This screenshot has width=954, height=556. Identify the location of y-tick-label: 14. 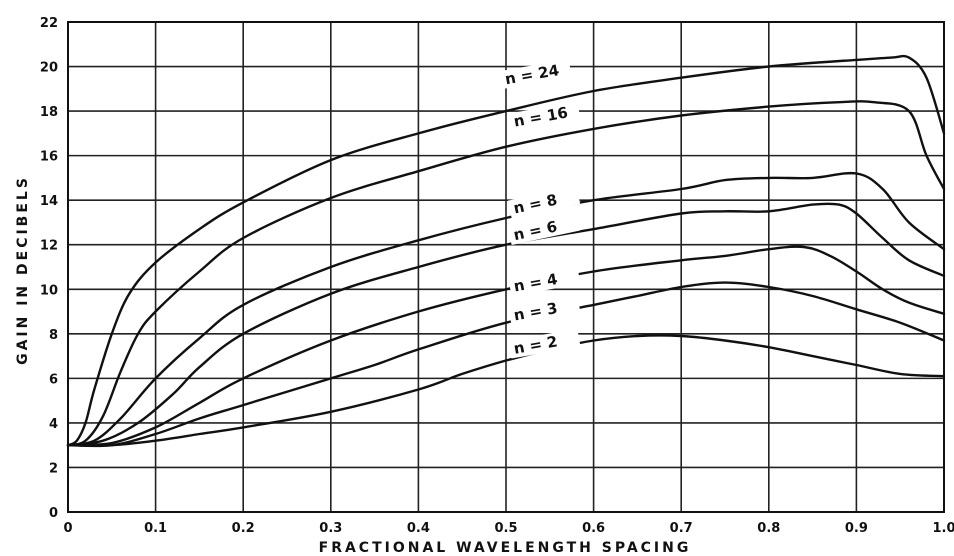
(49, 201).